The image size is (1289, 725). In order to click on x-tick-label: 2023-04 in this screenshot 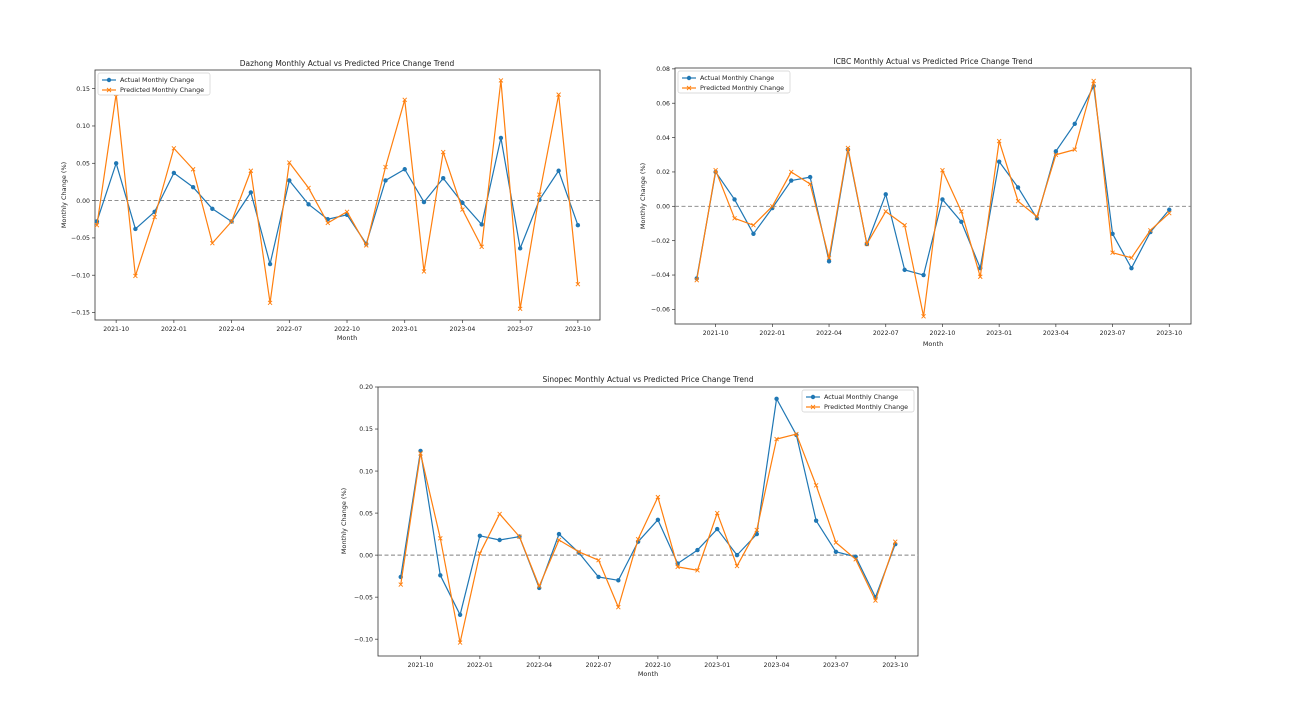, I will do `click(777, 665)`.